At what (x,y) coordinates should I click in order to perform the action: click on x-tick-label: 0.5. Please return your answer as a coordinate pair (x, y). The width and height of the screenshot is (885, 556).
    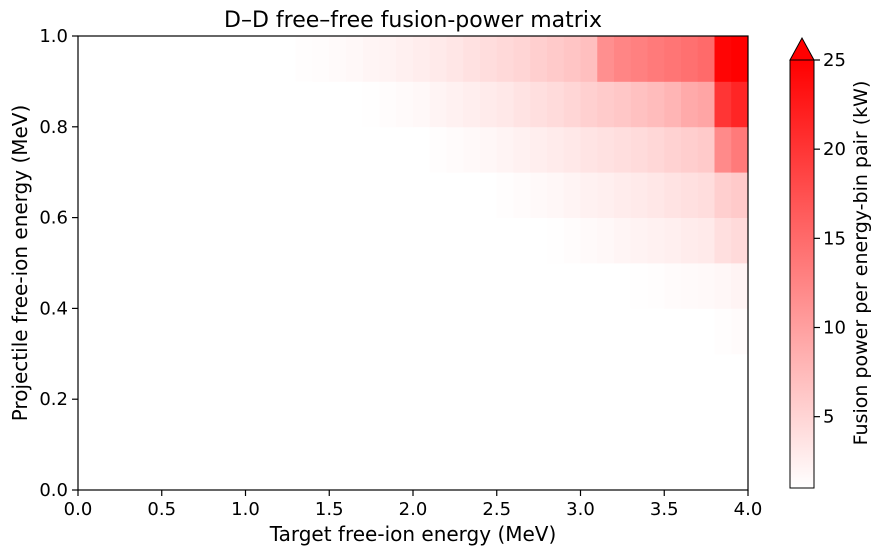
    Looking at the image, I should click on (161, 509).